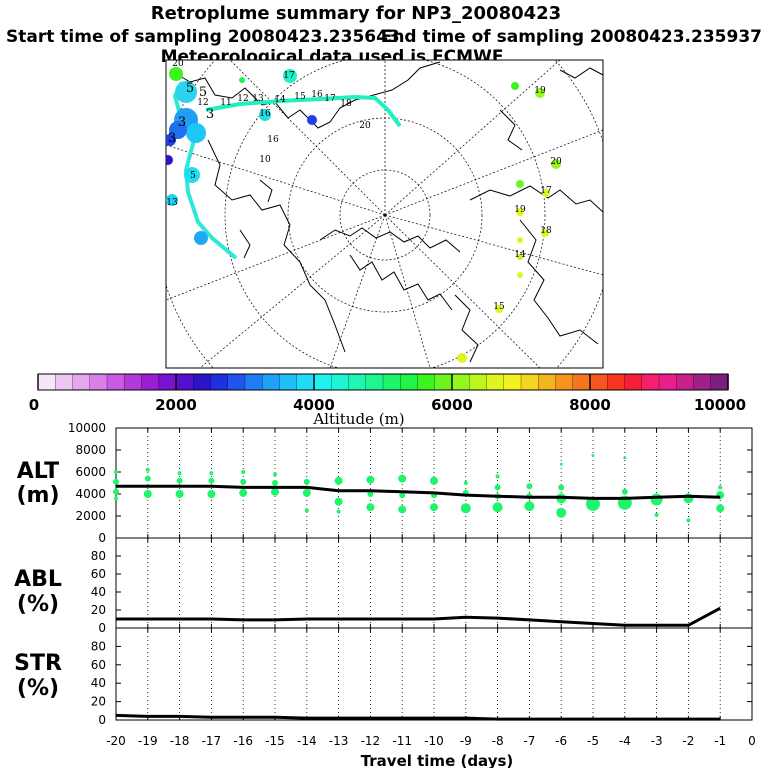  I want to click on colorbar-tick-label: 2000, so click(176, 405).